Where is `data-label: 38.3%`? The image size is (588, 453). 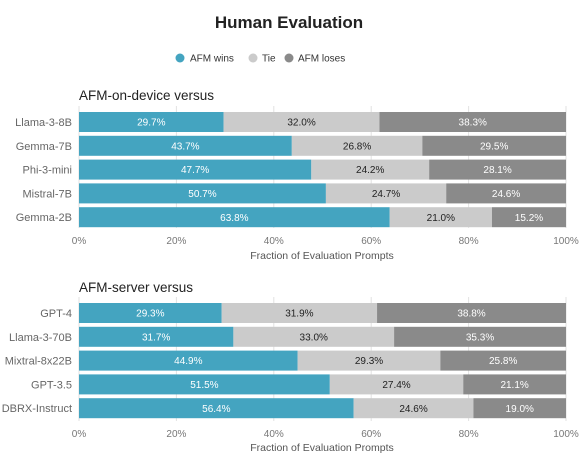 data-label: 38.3% is located at coordinates (473, 123).